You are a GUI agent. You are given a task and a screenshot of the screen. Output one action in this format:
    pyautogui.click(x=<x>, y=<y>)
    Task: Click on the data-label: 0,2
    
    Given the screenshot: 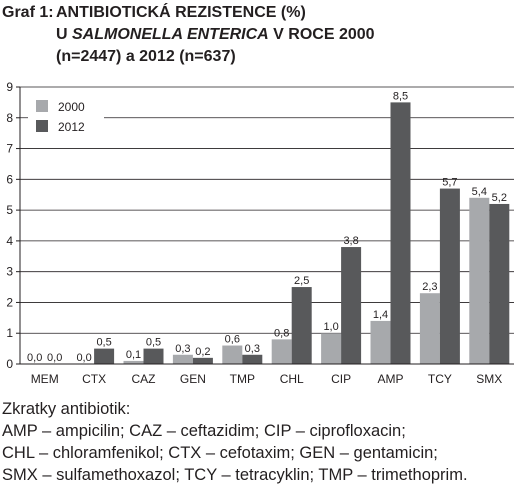 What is the action you would take?
    pyautogui.click(x=202, y=352)
    